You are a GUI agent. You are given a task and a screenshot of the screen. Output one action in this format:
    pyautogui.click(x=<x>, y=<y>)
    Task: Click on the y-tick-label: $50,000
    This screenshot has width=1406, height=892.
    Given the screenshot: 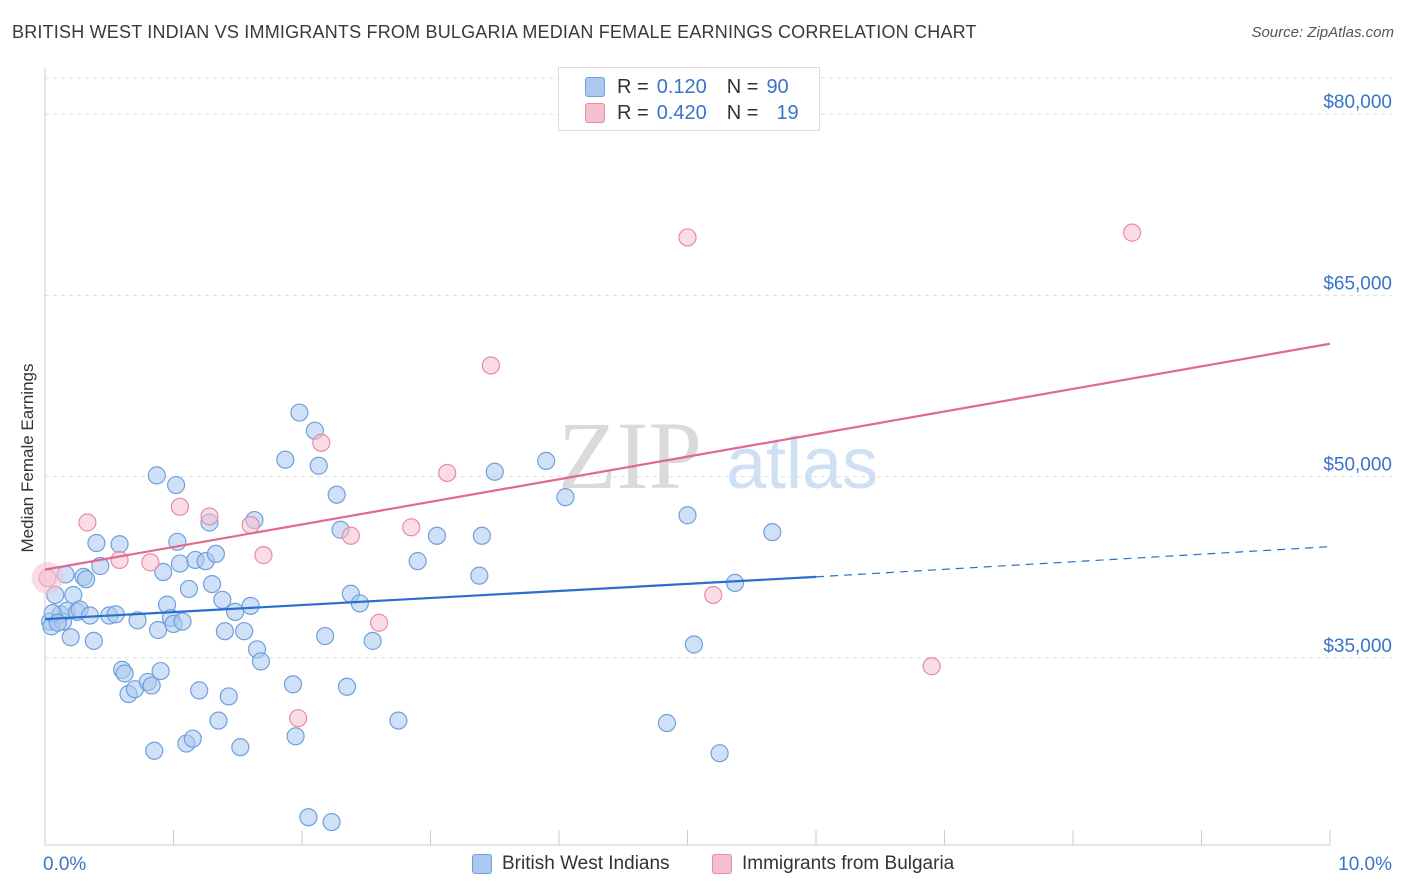 What is the action you would take?
    pyautogui.click(x=1357, y=465)
    